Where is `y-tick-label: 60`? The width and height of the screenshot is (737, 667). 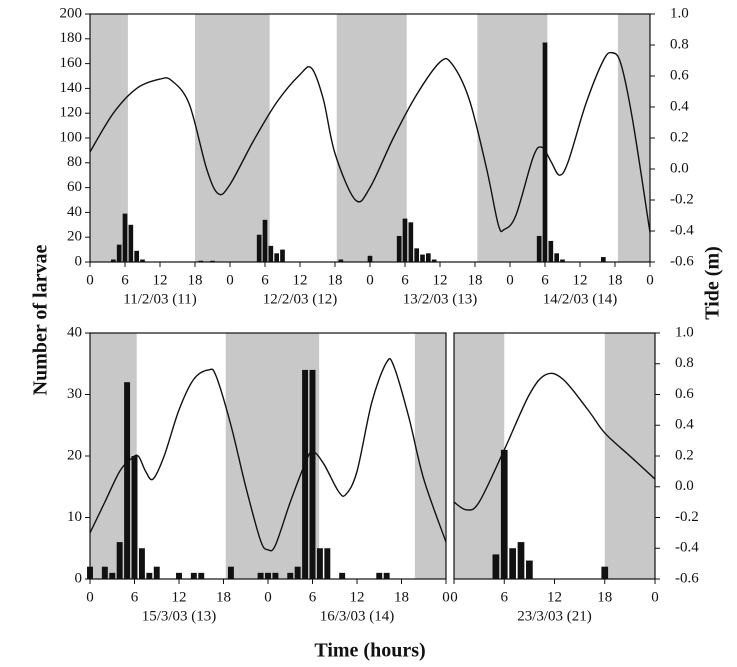
y-tick-label: 60 is located at coordinates (74, 187).